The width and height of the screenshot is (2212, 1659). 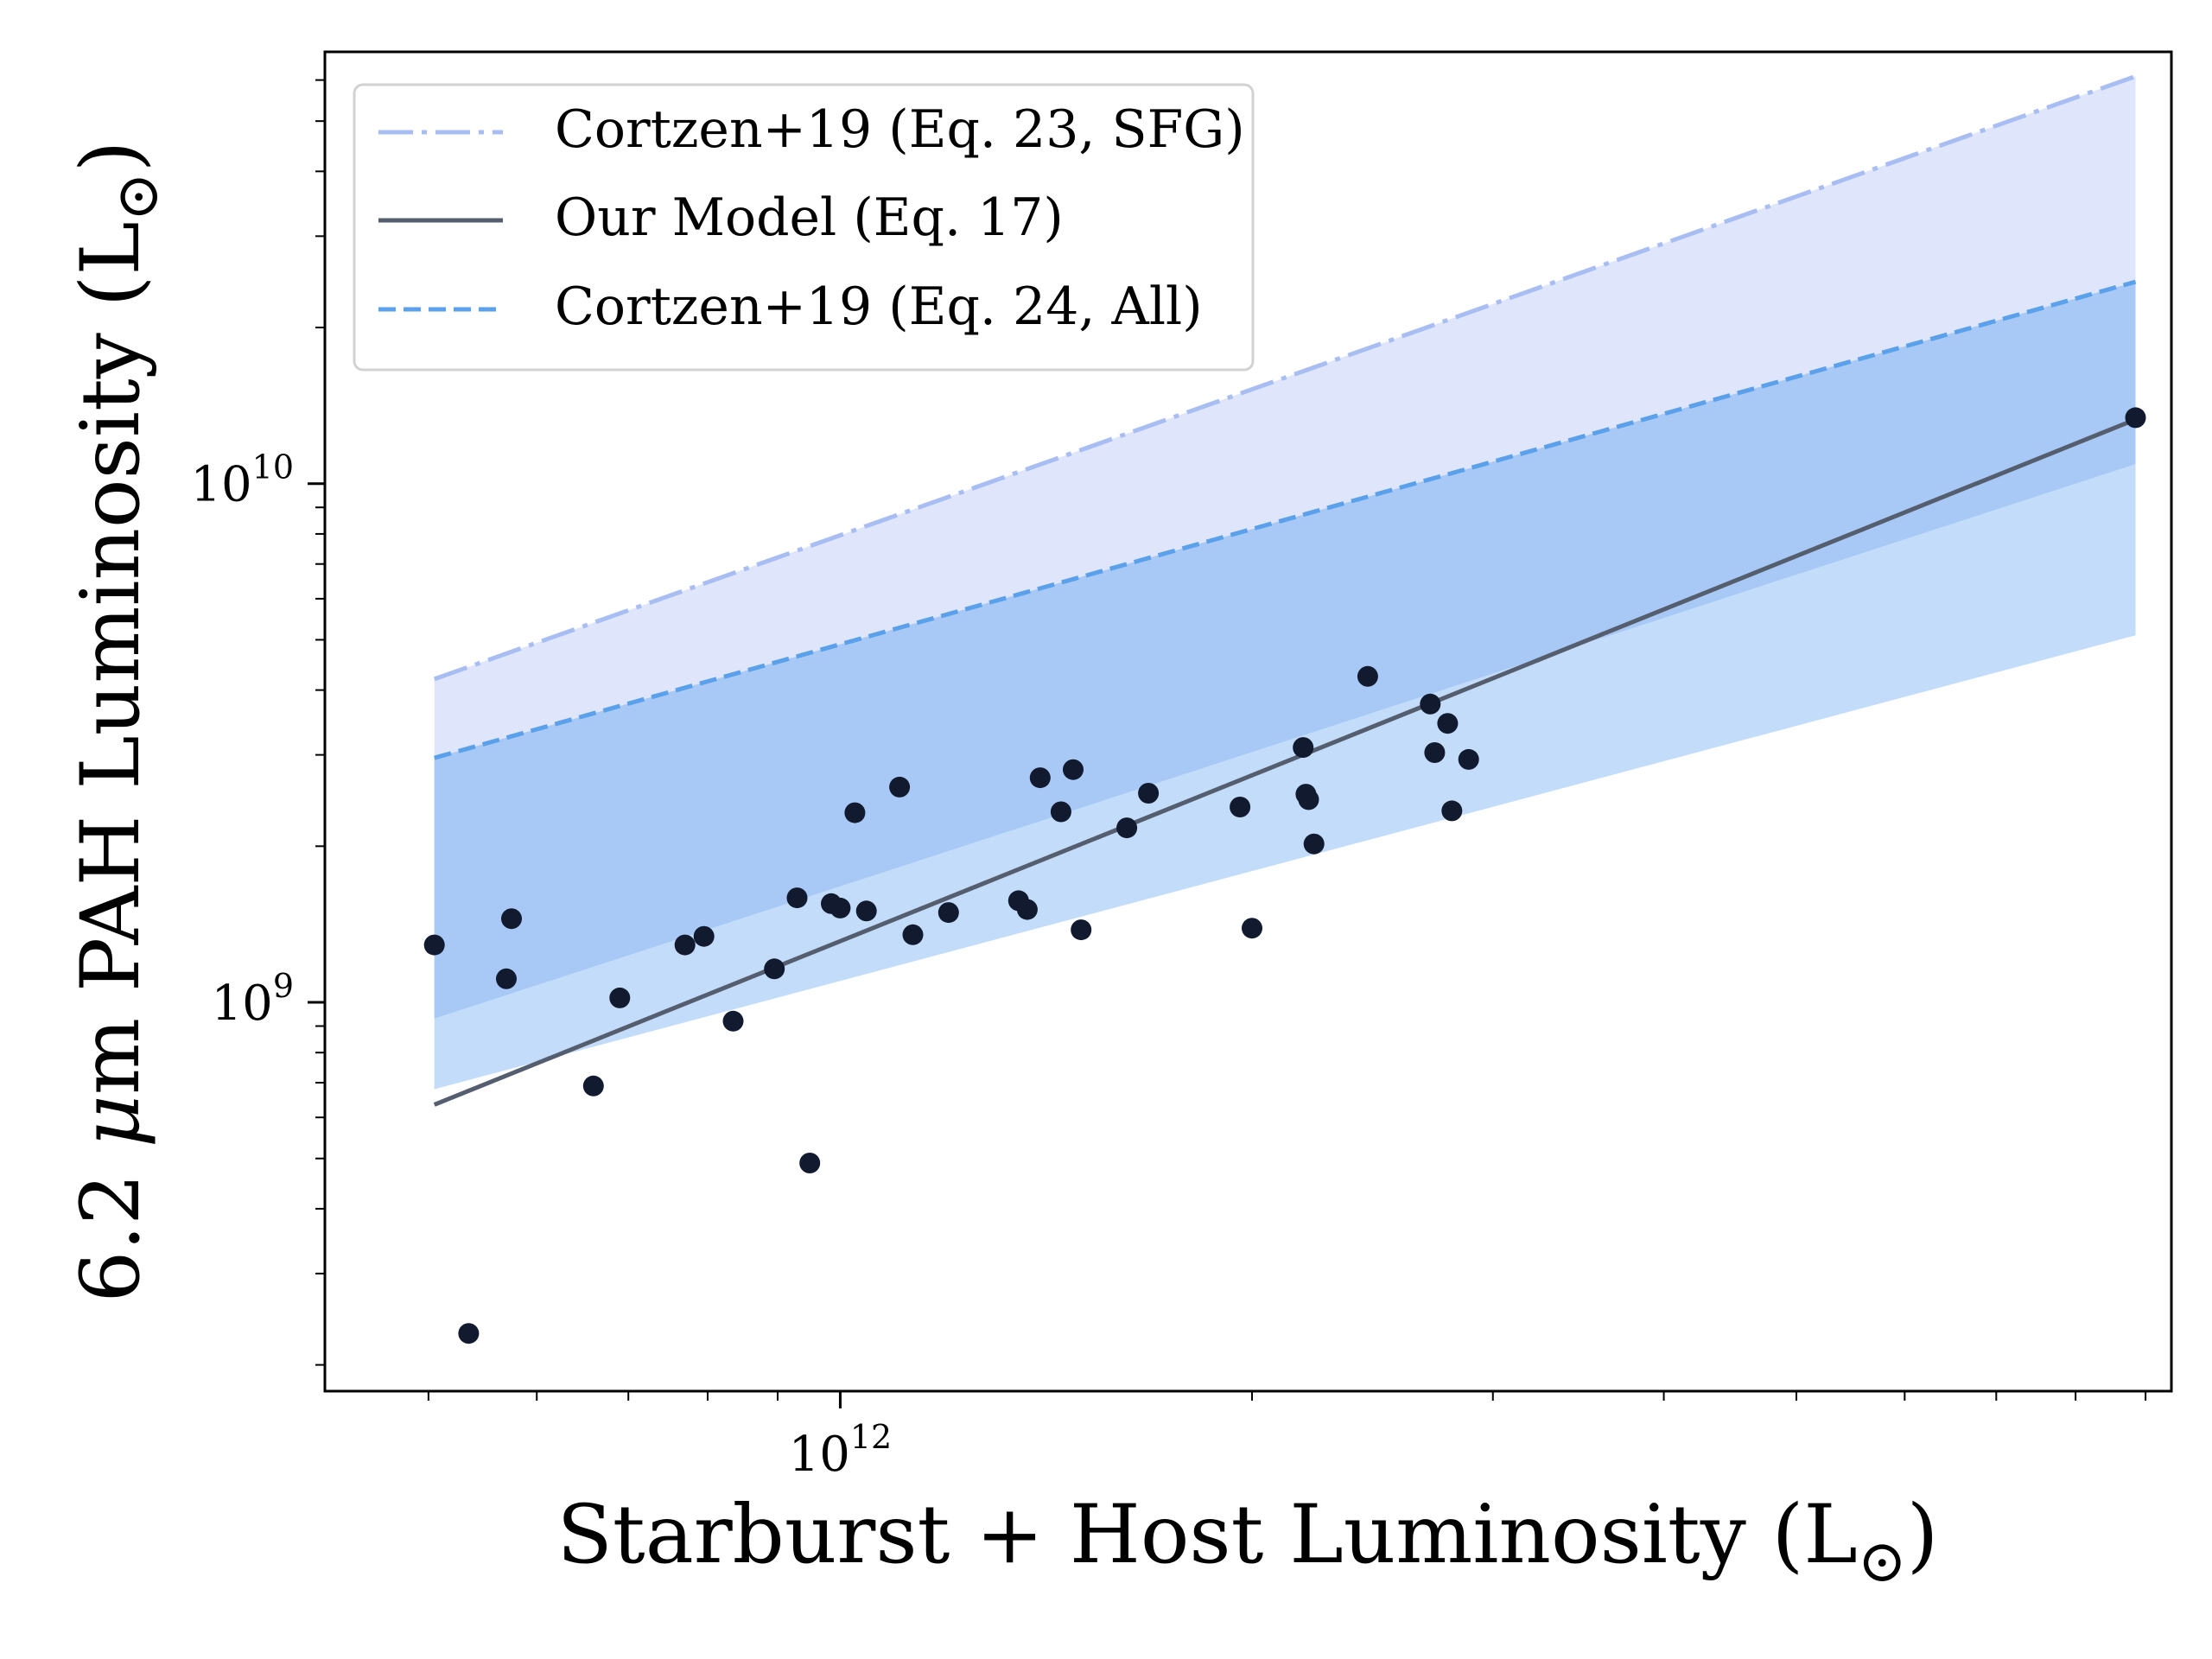 I want to click on legend-label-model: Our Model (Eq. 17), so click(x=809, y=218).